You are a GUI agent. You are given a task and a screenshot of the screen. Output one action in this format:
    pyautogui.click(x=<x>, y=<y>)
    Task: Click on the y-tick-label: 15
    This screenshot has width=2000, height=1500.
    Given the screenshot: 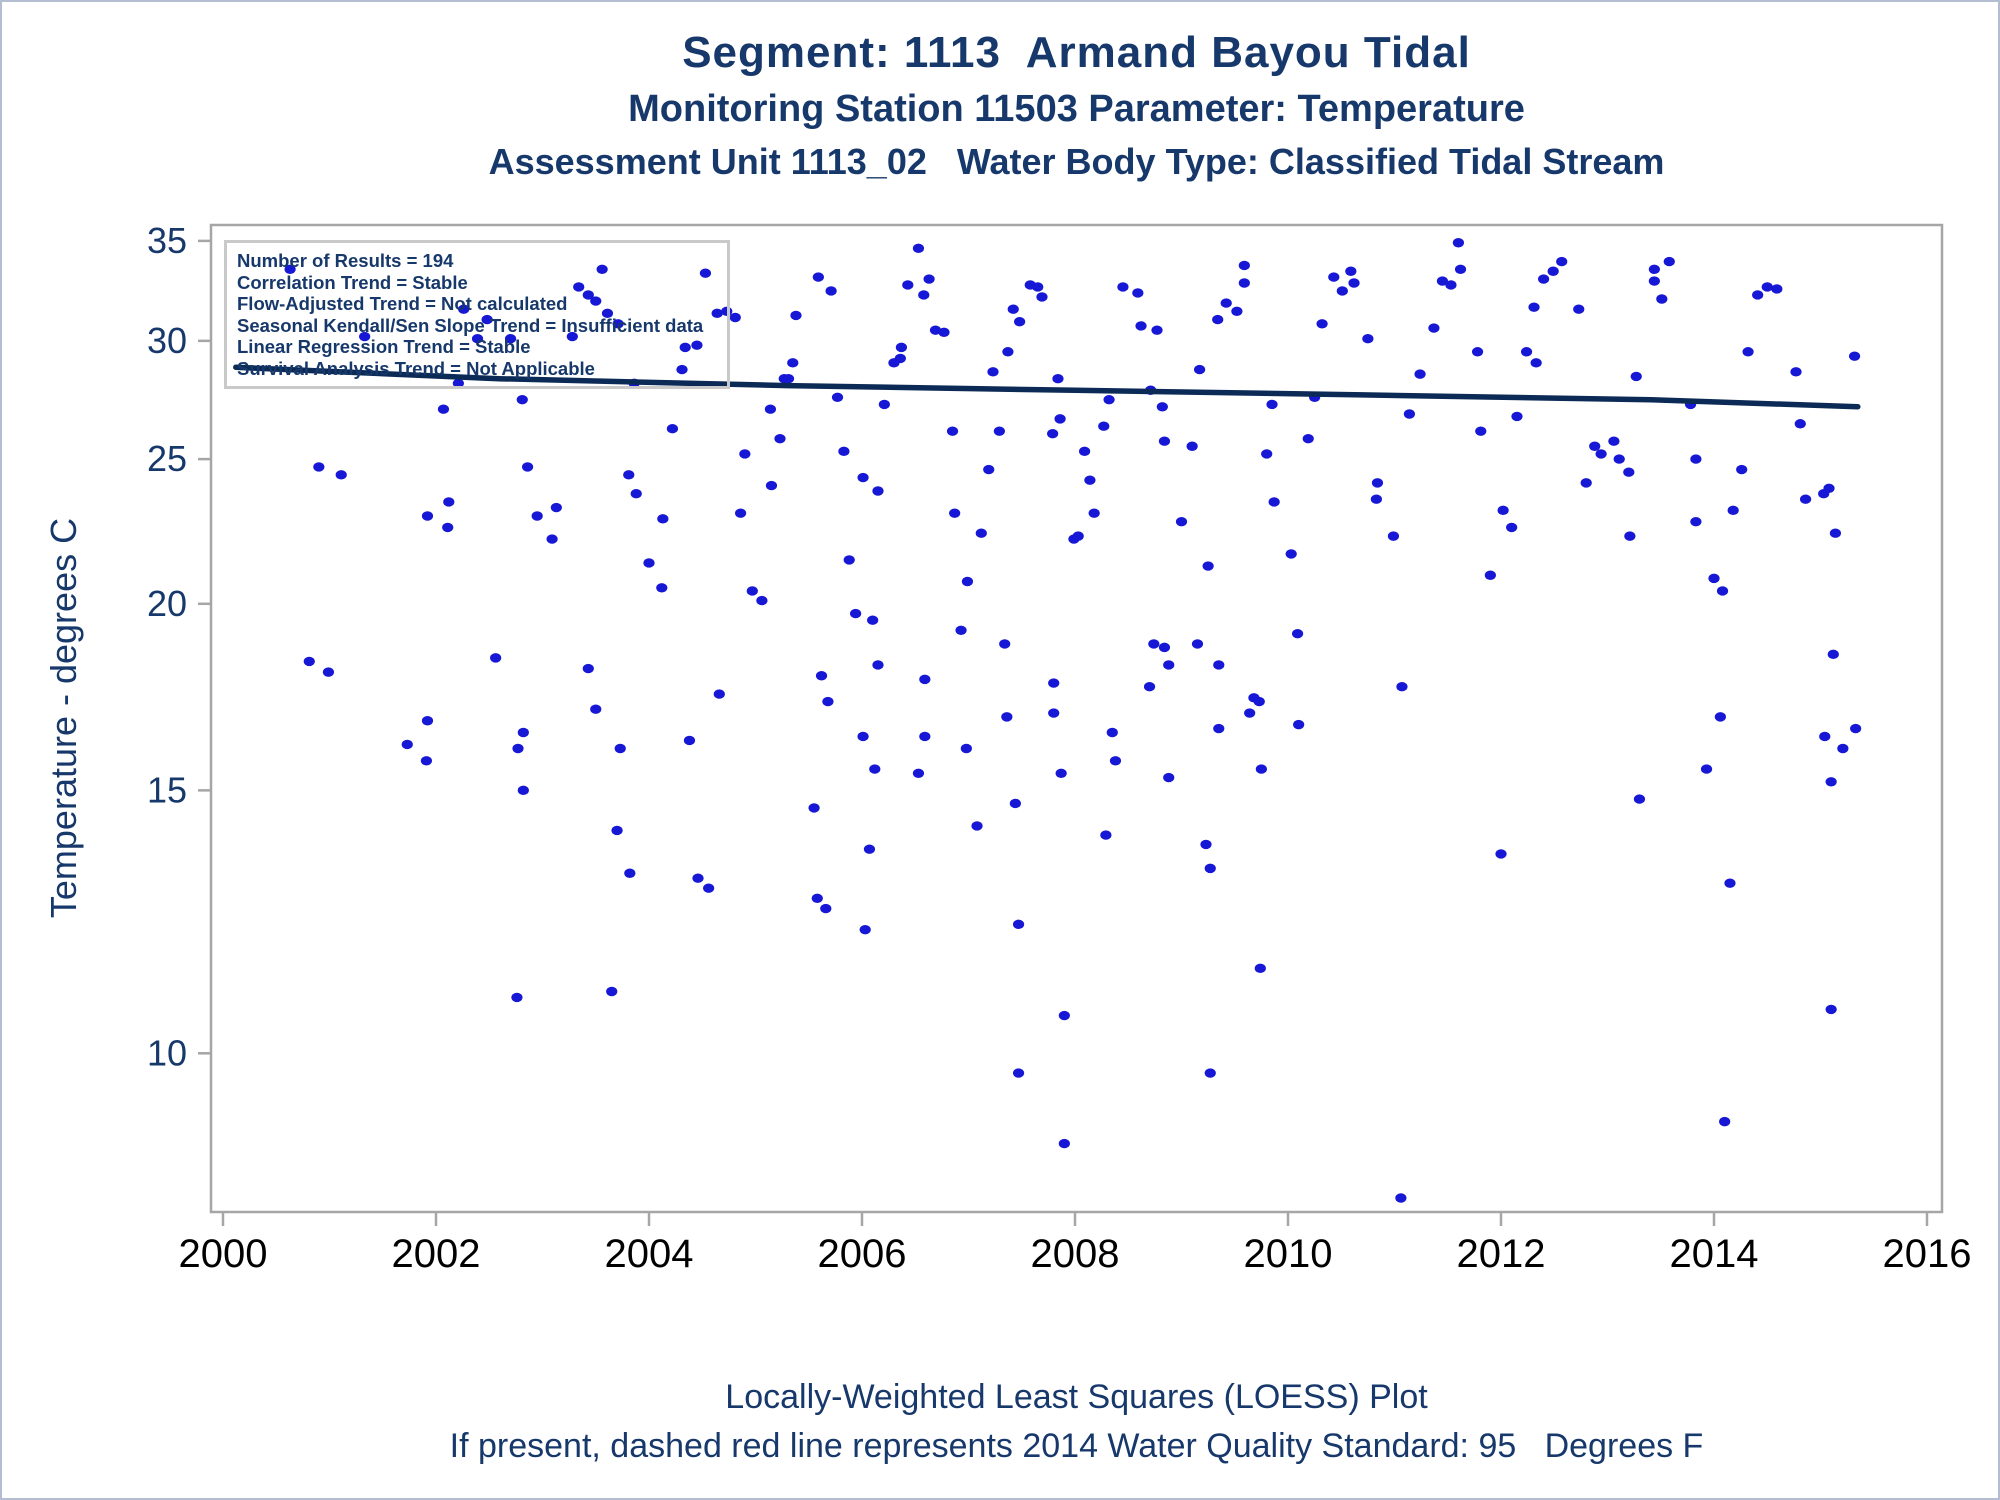 What is the action you would take?
    pyautogui.click(x=167, y=789)
    